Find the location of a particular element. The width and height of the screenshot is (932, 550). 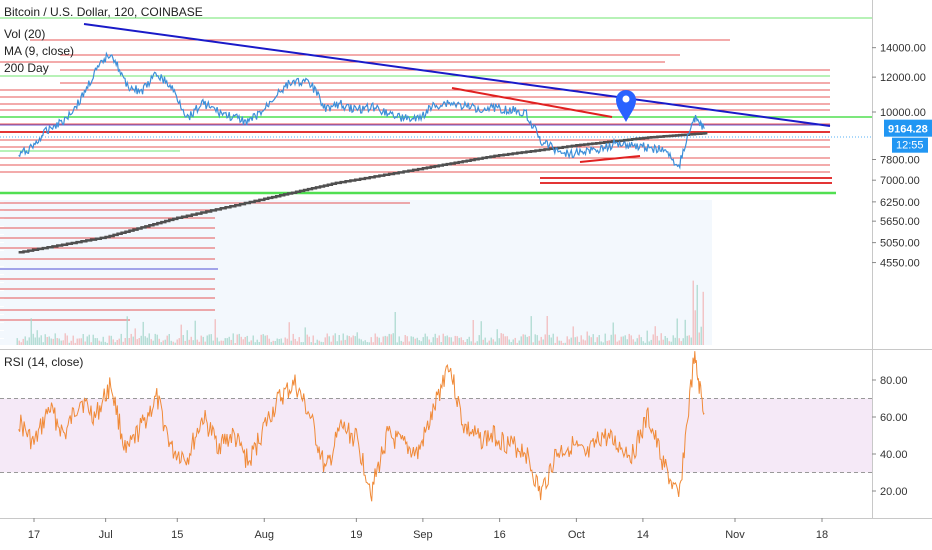

rsi-band is located at coordinates (436, 435).